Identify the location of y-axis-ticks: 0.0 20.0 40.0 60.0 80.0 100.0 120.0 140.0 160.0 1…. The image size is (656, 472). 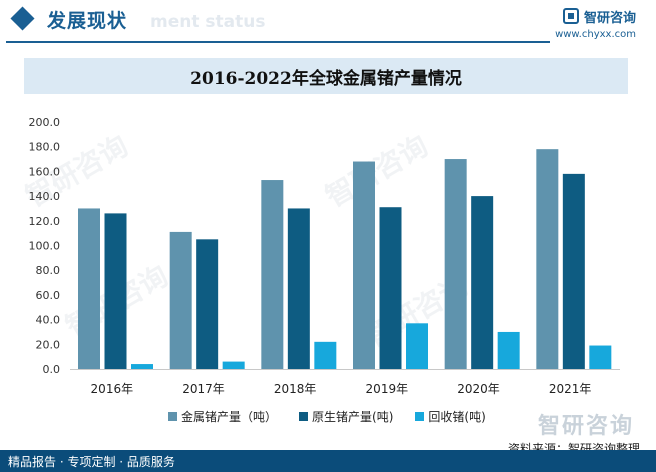
(45, 246).